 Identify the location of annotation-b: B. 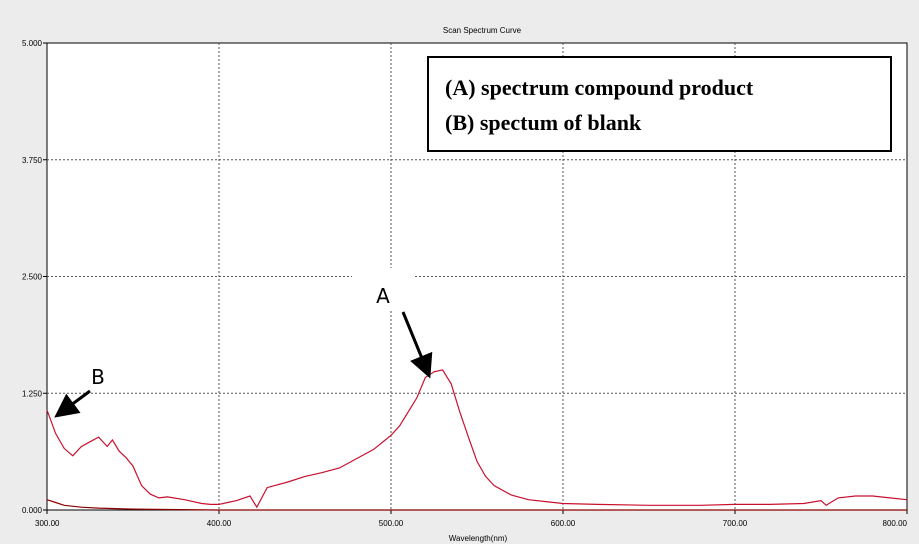
(84, 390).